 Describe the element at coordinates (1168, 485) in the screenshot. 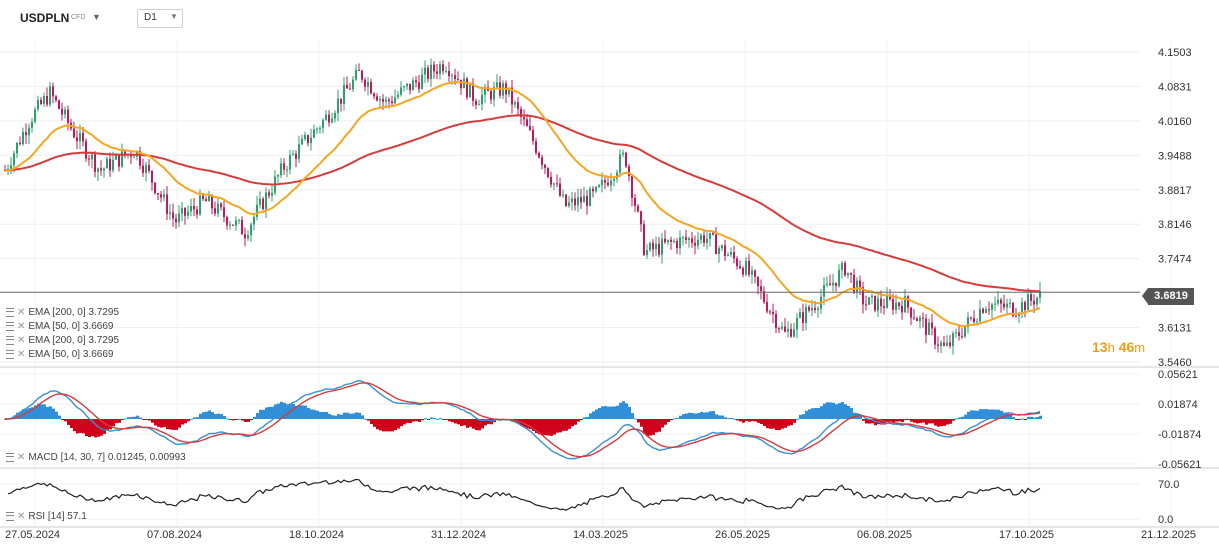

I see `rsi-tick-label: 70.0` at that location.